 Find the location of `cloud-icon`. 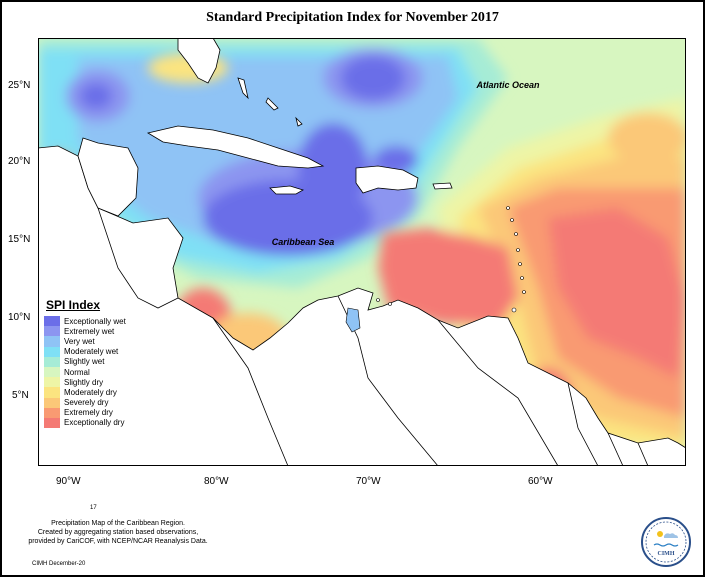

cloud-icon is located at coordinates (671, 535).